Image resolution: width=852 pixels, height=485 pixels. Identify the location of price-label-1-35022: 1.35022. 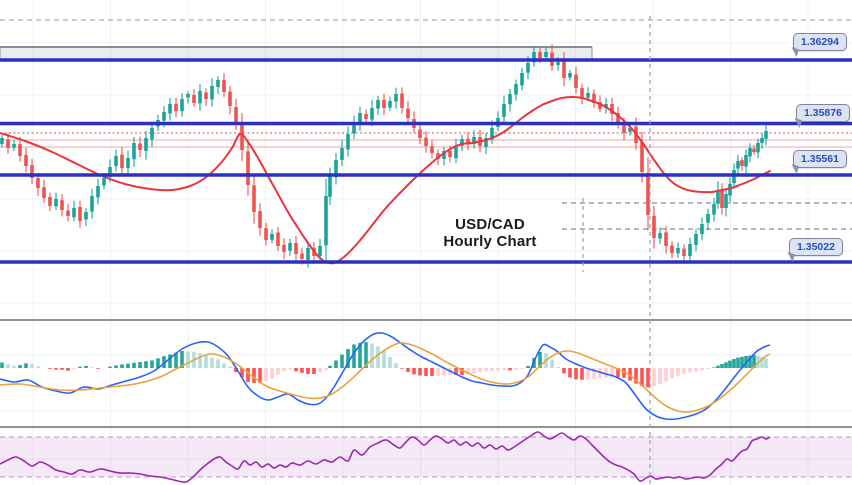
(816, 247).